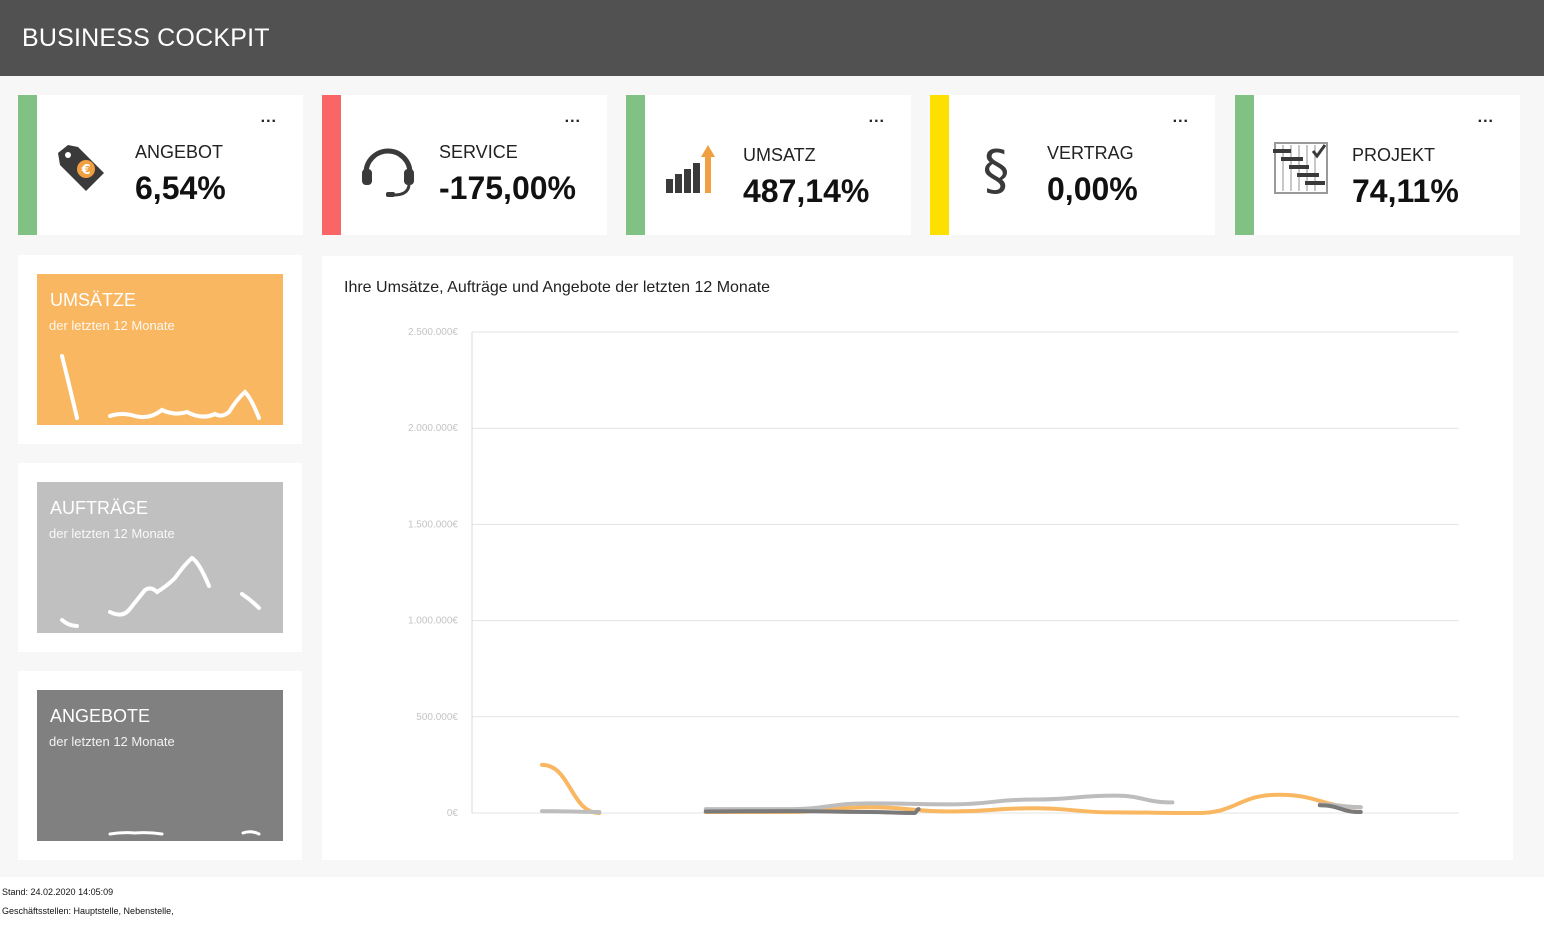 The width and height of the screenshot is (1544, 931). I want to click on y-tick-label: 1.000.000€, so click(433, 621).